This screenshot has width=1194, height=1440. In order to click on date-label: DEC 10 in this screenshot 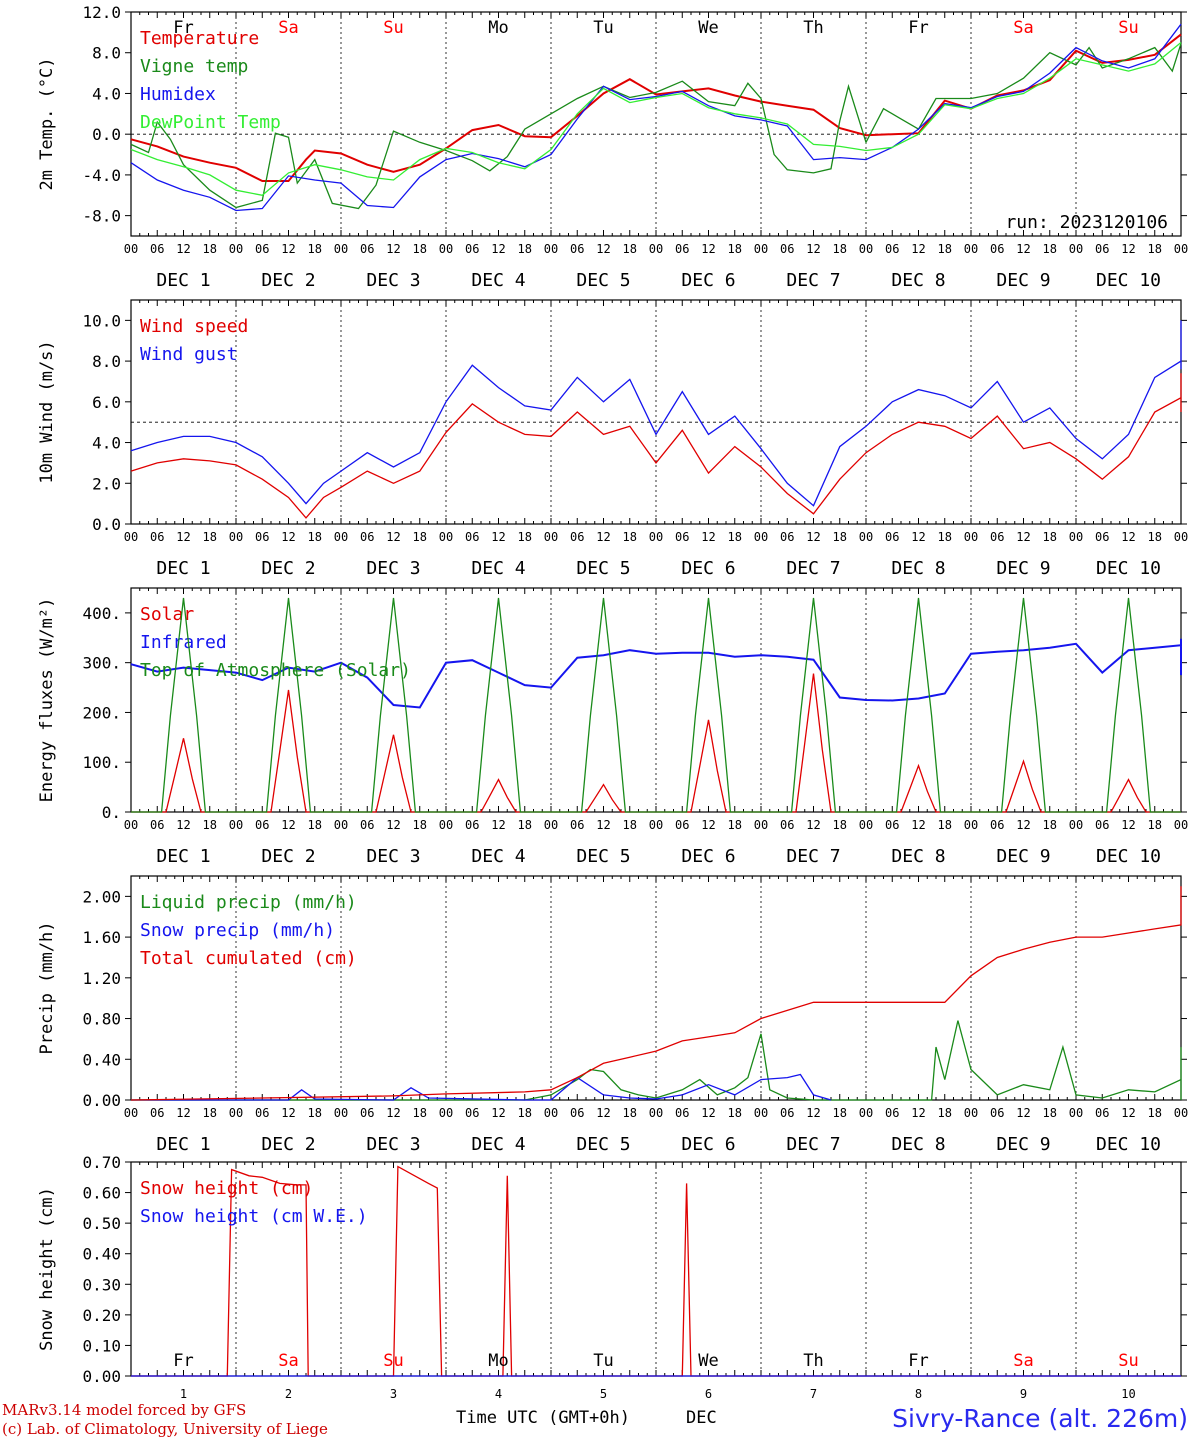, I will do `click(1128, 280)`.